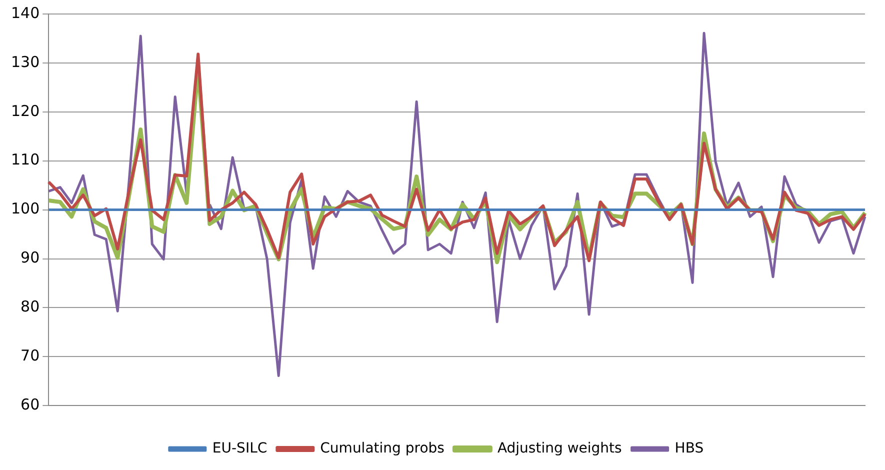 The height and width of the screenshot is (470, 885). Describe the element at coordinates (382, 448) in the screenshot. I see `legend-label: Cumulating probs` at that location.